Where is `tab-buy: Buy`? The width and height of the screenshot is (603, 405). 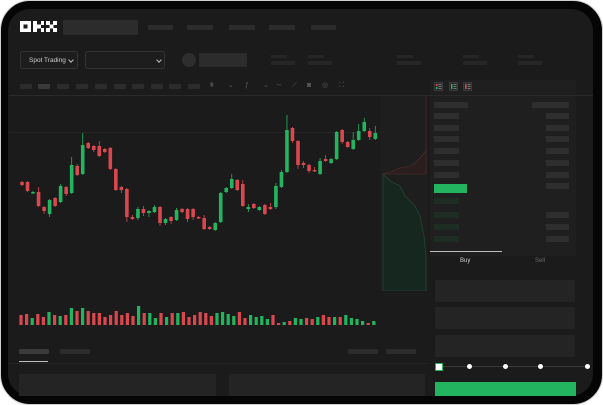
tab-buy: Buy is located at coordinates (465, 261).